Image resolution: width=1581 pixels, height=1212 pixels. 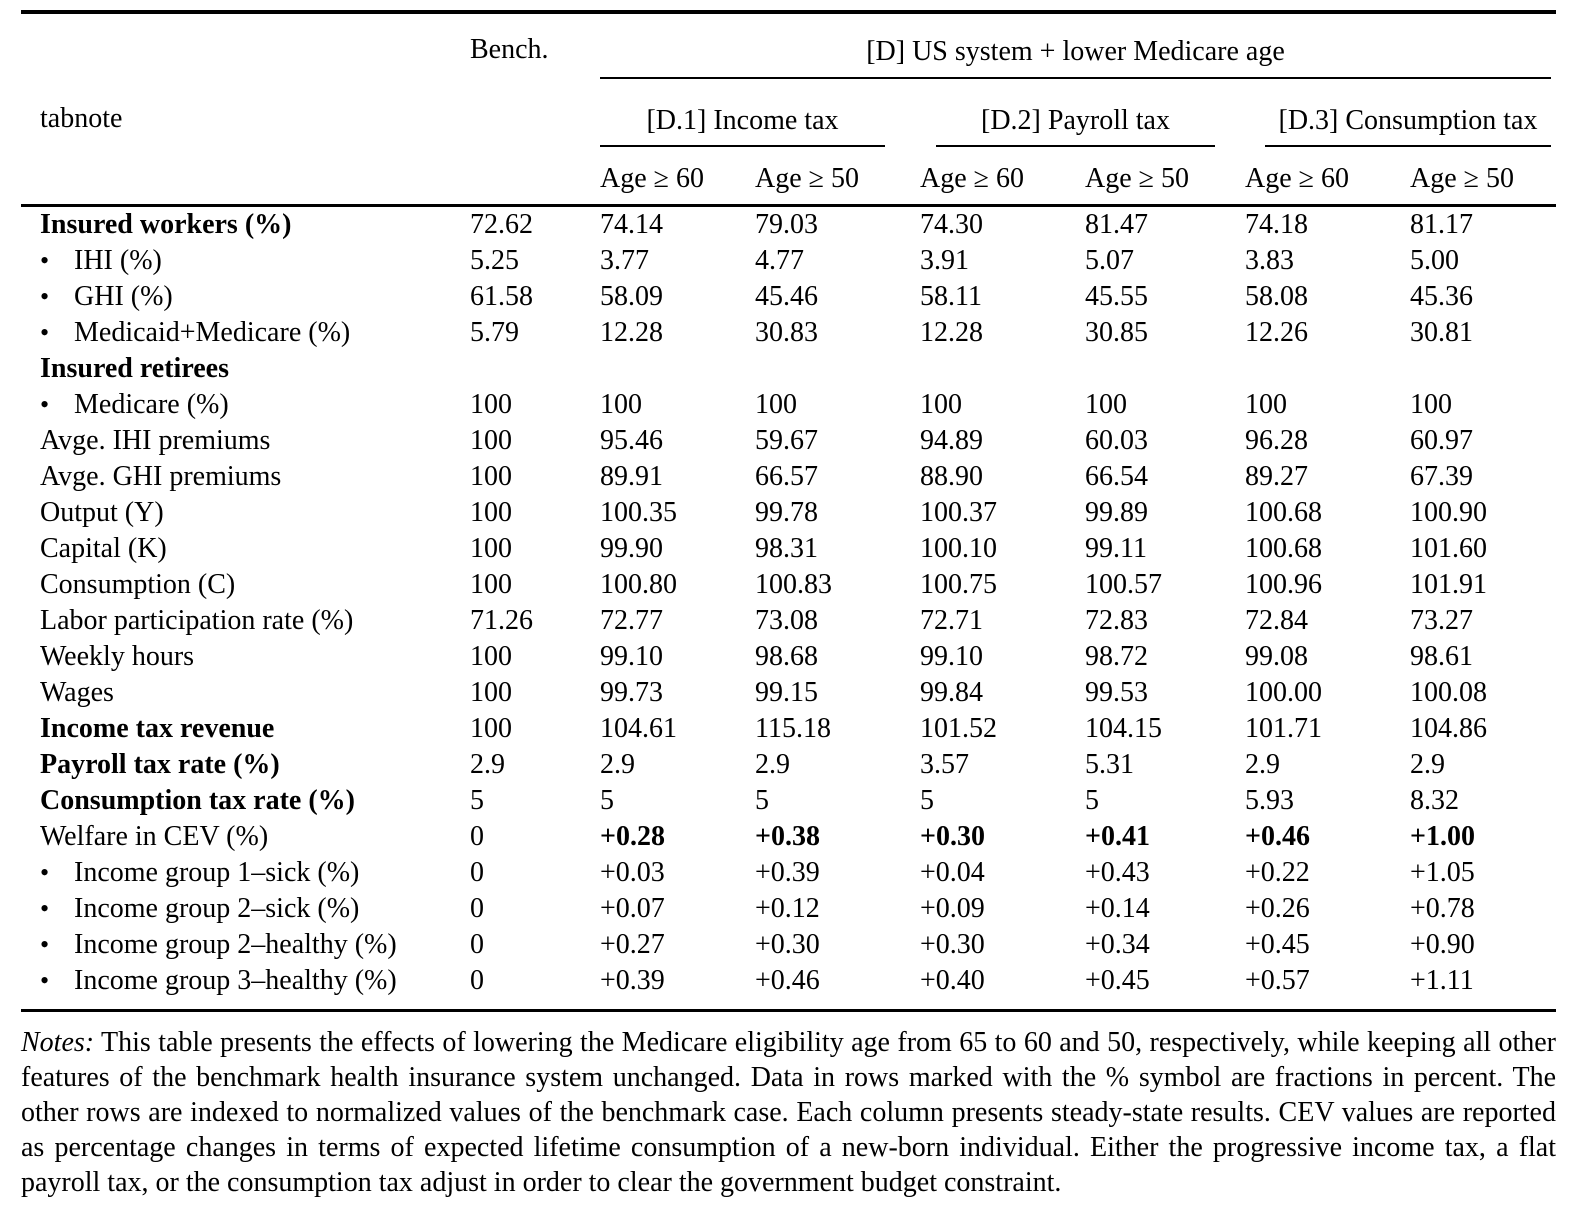 I want to click on cell-value: 30.81, so click(x=1441, y=332).